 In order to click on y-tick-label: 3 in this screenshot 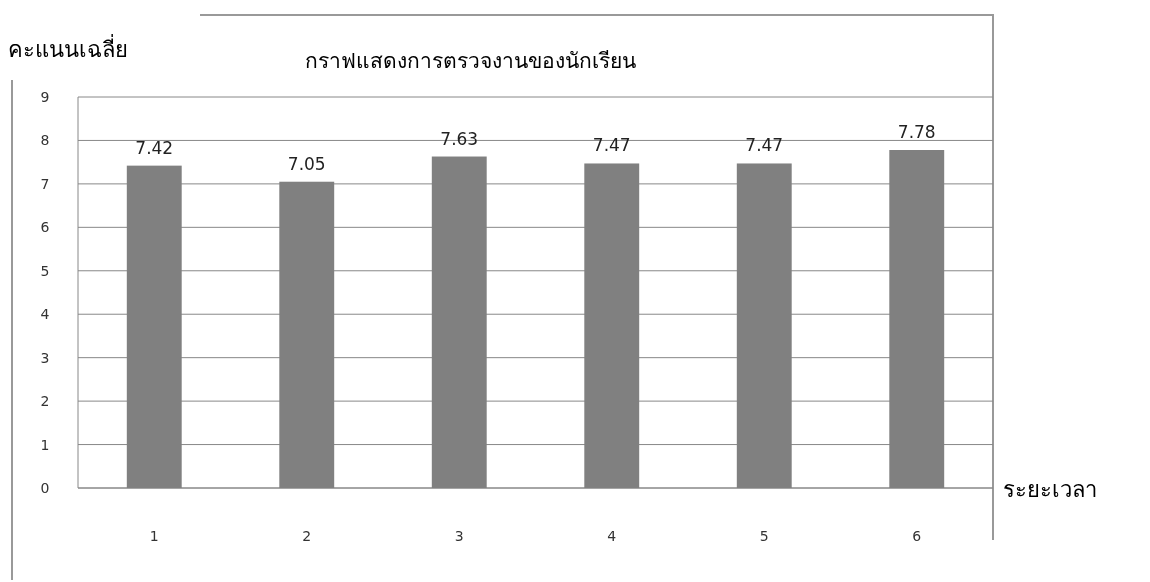, I will do `click(45, 357)`.